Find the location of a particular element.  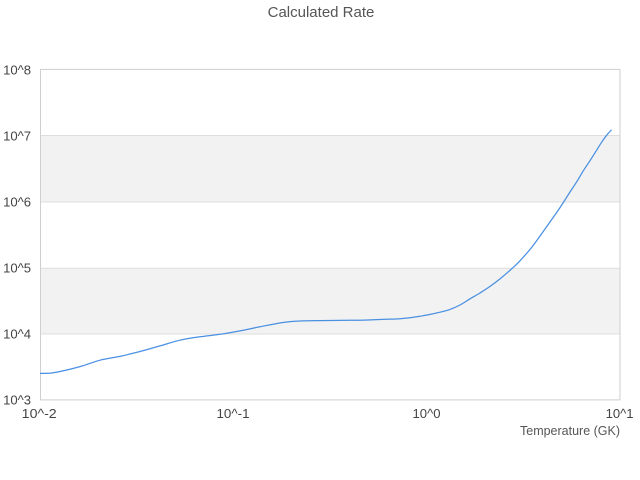

svg-text: 10^0 is located at coordinates (427, 413).